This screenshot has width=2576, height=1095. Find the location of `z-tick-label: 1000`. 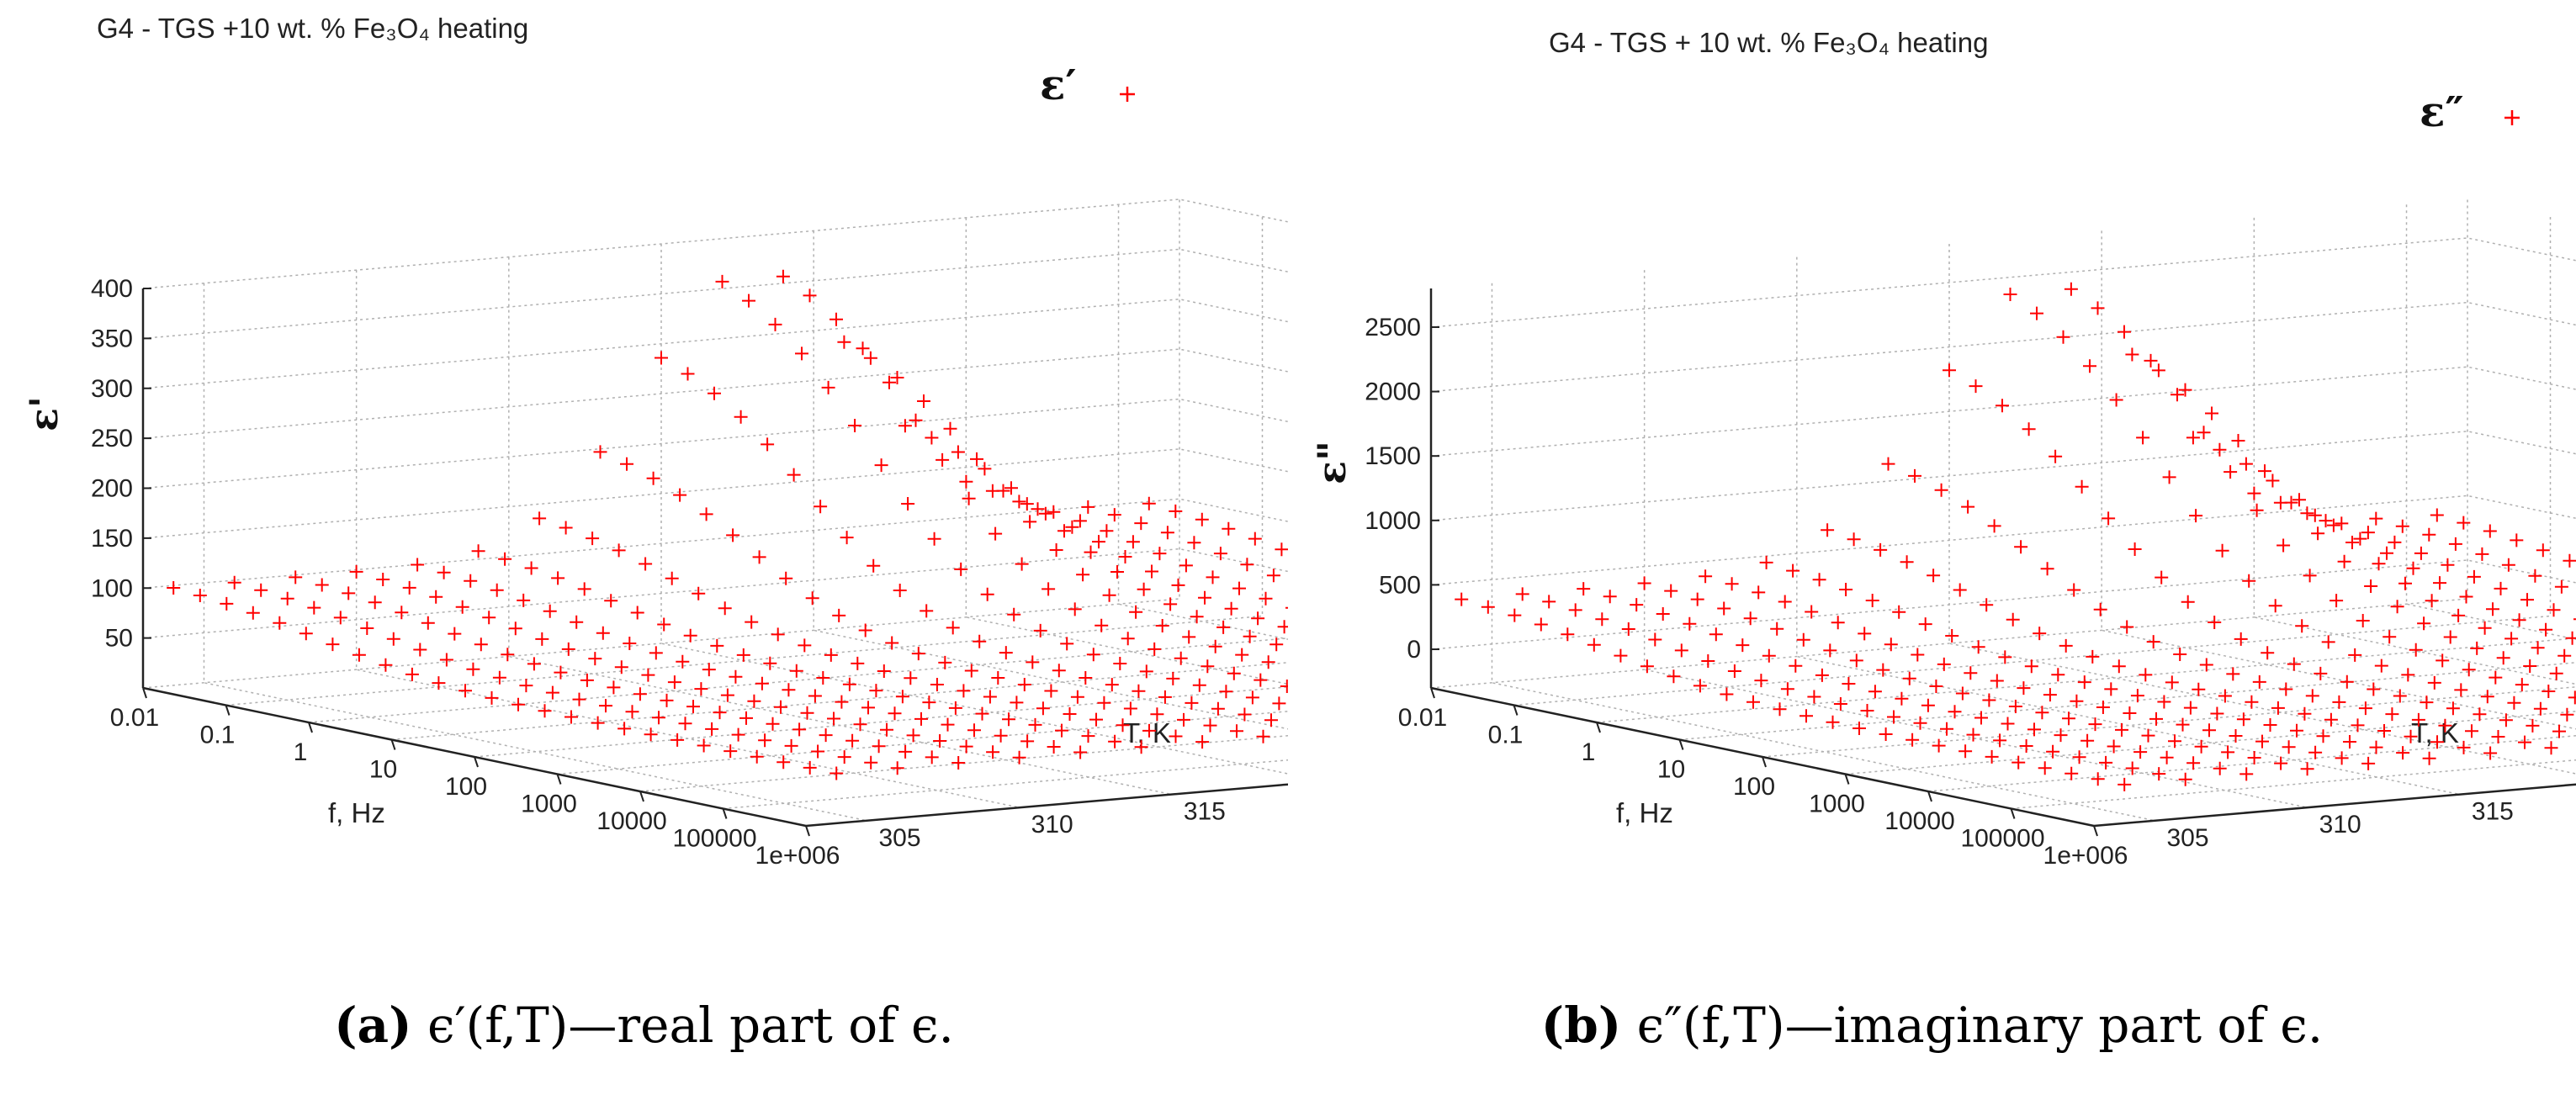

z-tick-label: 1000 is located at coordinates (1393, 521).